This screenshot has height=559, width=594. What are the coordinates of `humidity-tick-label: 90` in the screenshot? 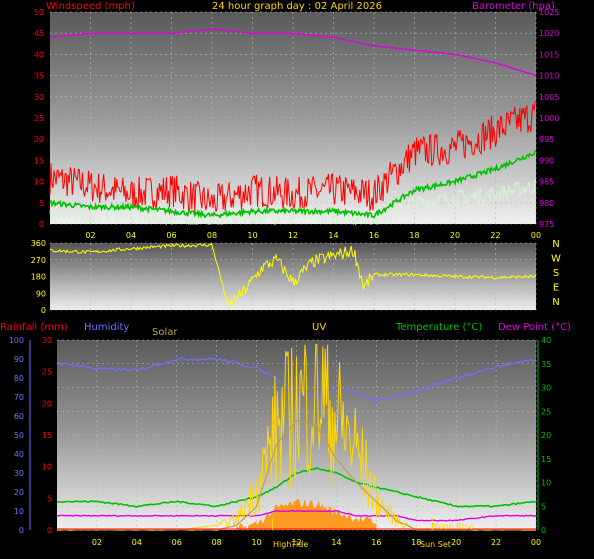 It's located at (19, 359).